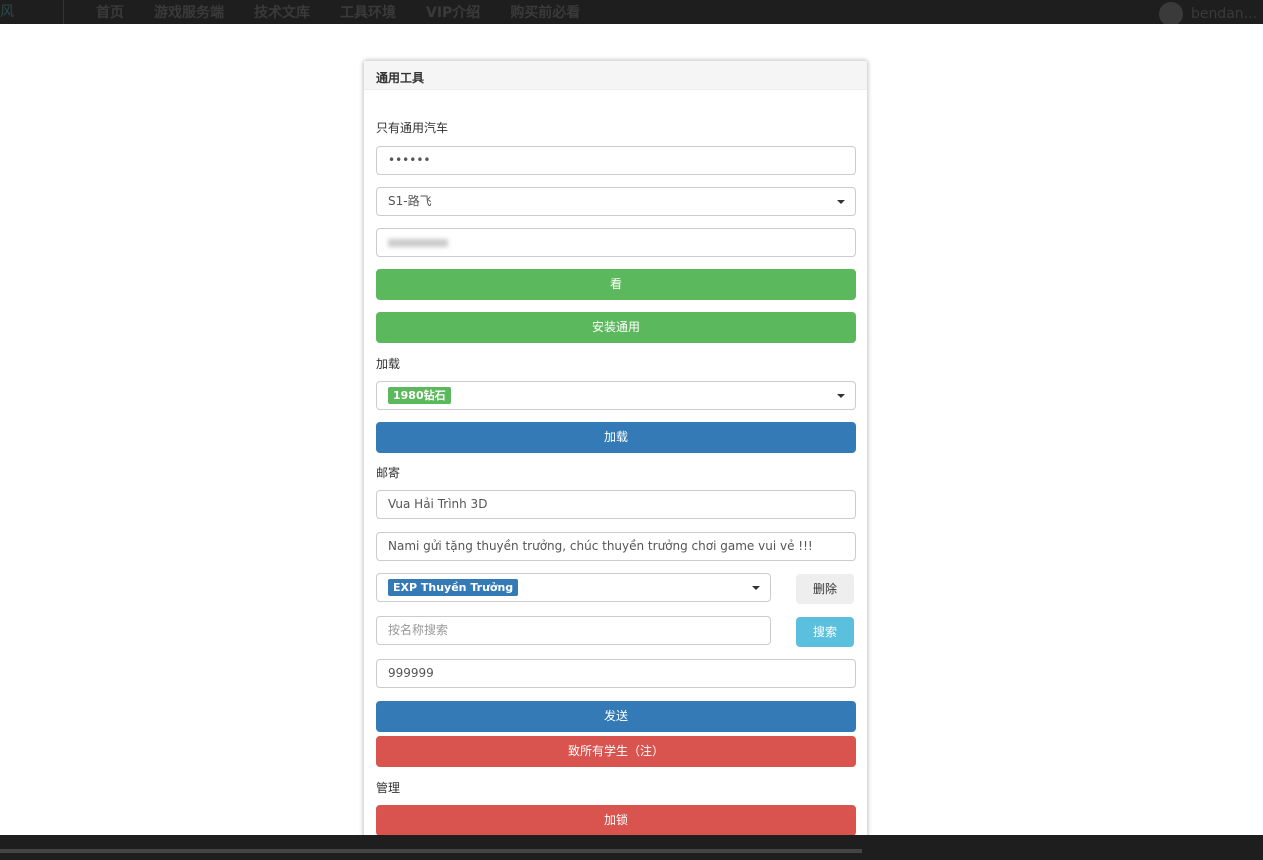  What do you see at coordinates (573, 630) in the screenshot?
I see `search-input: 按名称搜索` at bounding box center [573, 630].